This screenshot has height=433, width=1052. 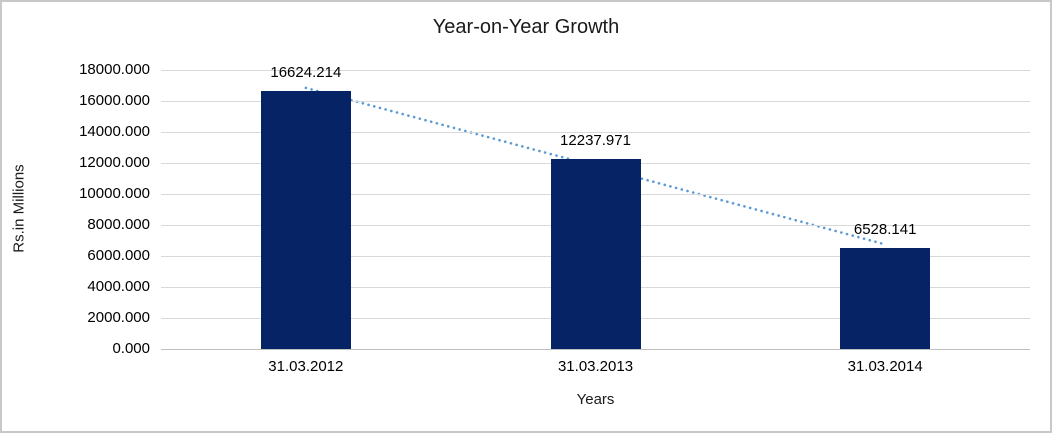 What do you see at coordinates (131, 348) in the screenshot?
I see `y-tick-label: 0.000` at bounding box center [131, 348].